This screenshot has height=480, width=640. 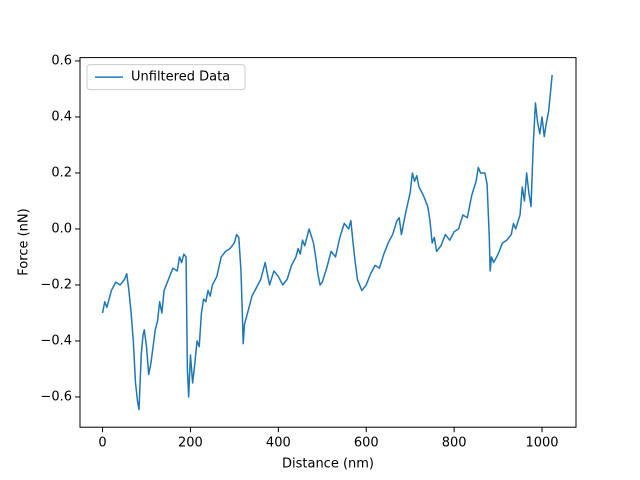 I want to click on y-tick-label: −0.6, so click(x=56, y=396).